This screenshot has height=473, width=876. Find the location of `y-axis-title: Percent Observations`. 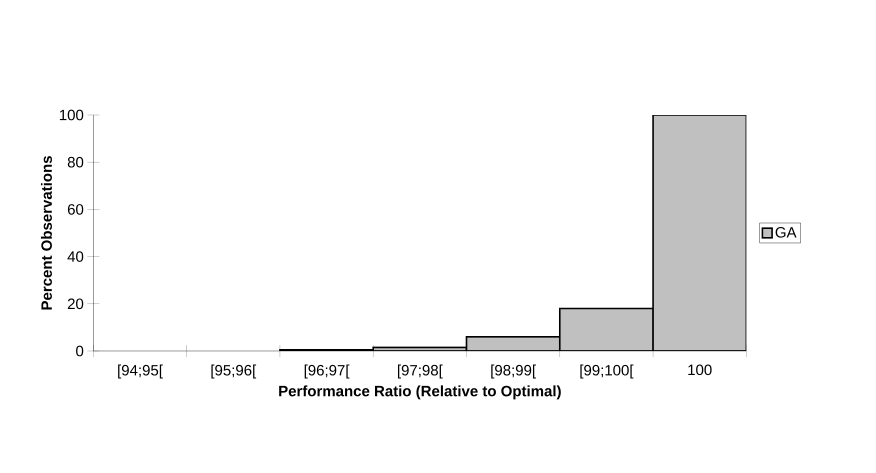

y-axis-title: Percent Observations is located at coordinates (46, 233).